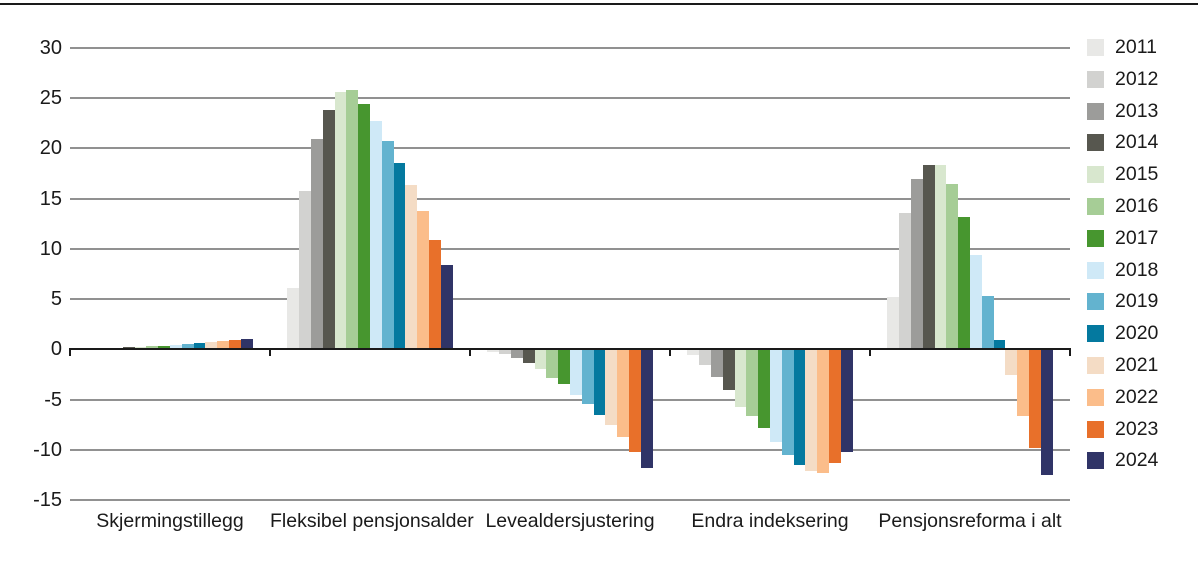 This screenshot has width=1198, height=568. I want to click on legend-item: 2013, so click(1123, 110).